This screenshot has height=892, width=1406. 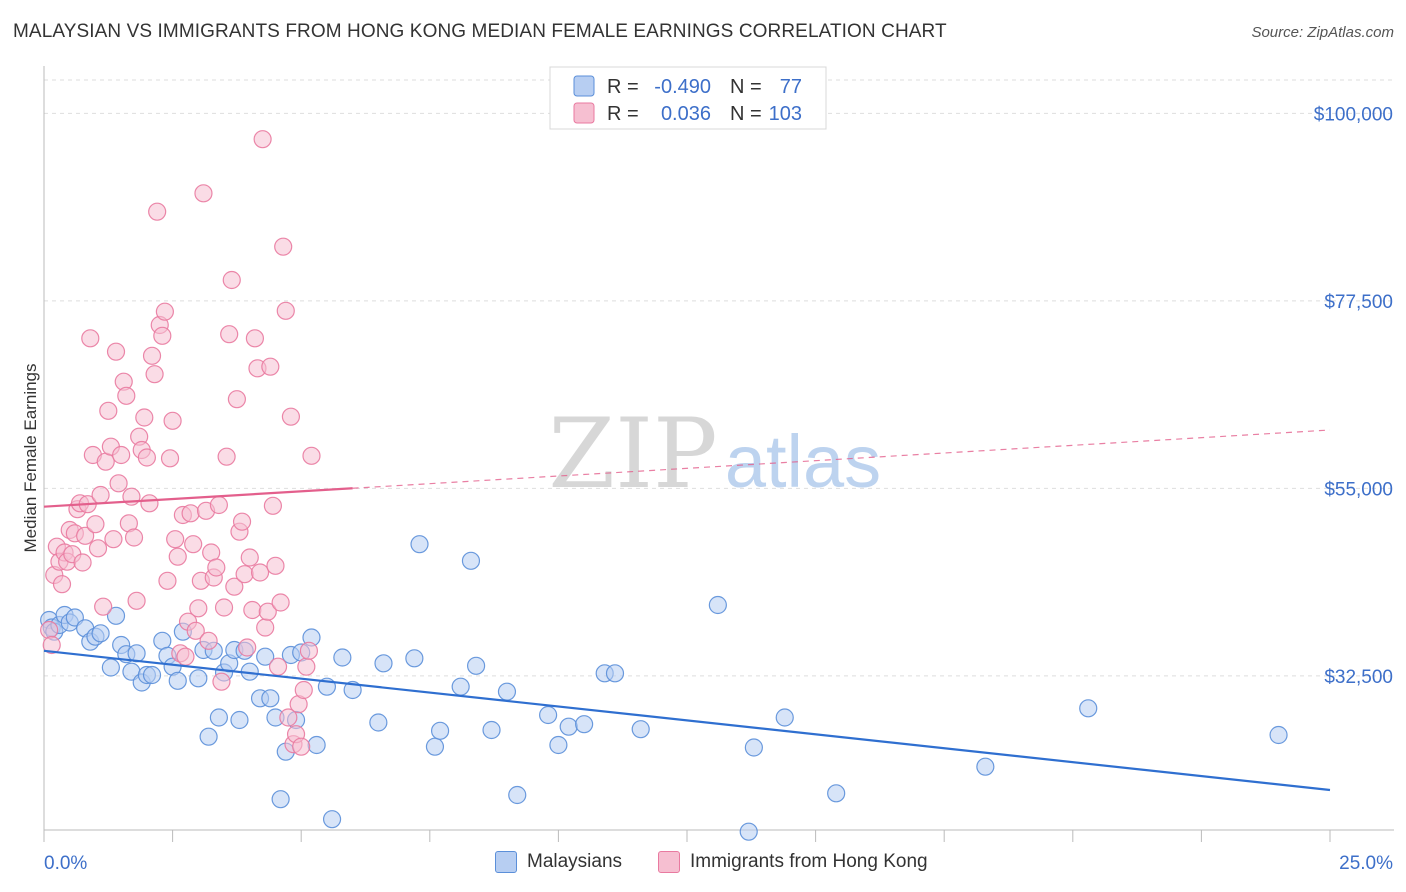 What do you see at coordinates (506, 862) in the screenshot?
I see `bottom-legend-swatch-malaysians` at bounding box center [506, 862].